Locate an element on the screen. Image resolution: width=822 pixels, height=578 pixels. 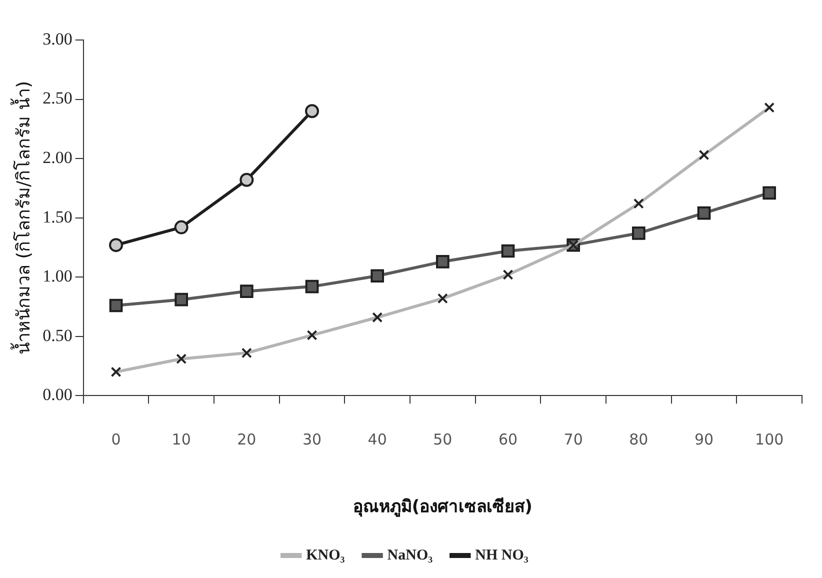
x-tick-label: 100 is located at coordinates (769, 439).